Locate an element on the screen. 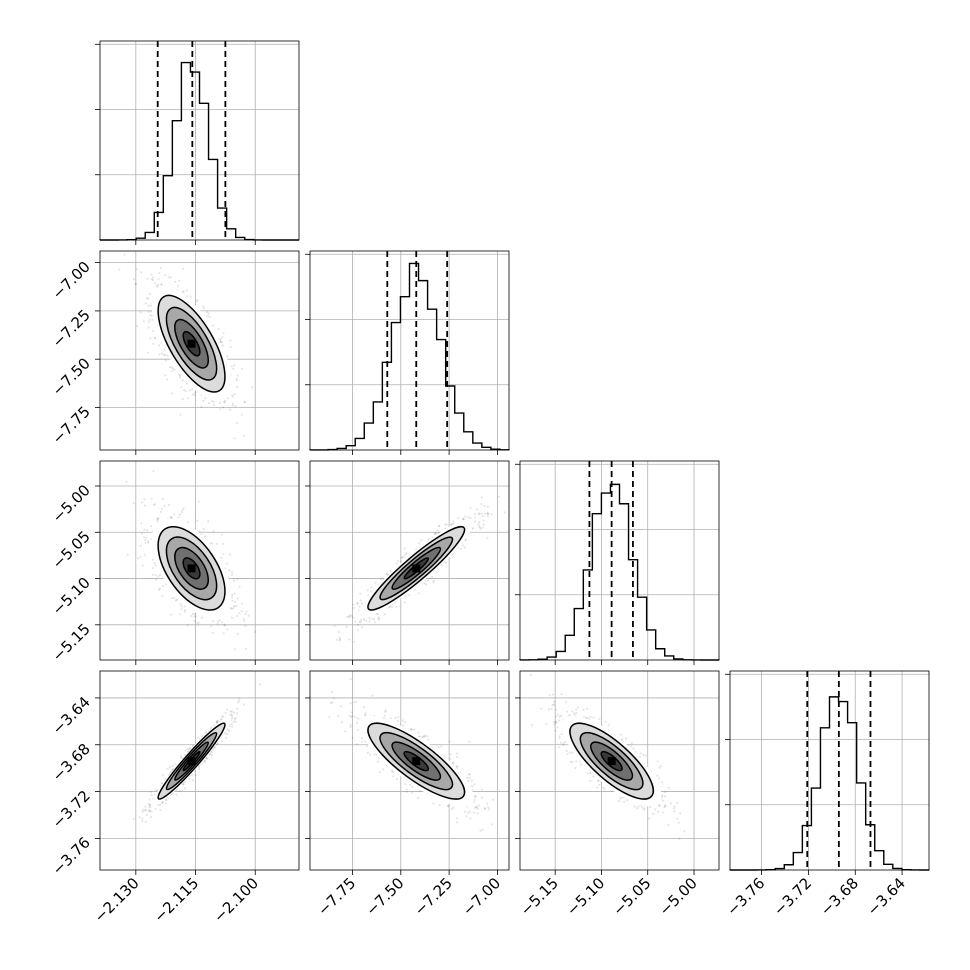 The width and height of the screenshot is (970, 970). x-tick-label-2: −3.68 is located at coordinates (839, 896).